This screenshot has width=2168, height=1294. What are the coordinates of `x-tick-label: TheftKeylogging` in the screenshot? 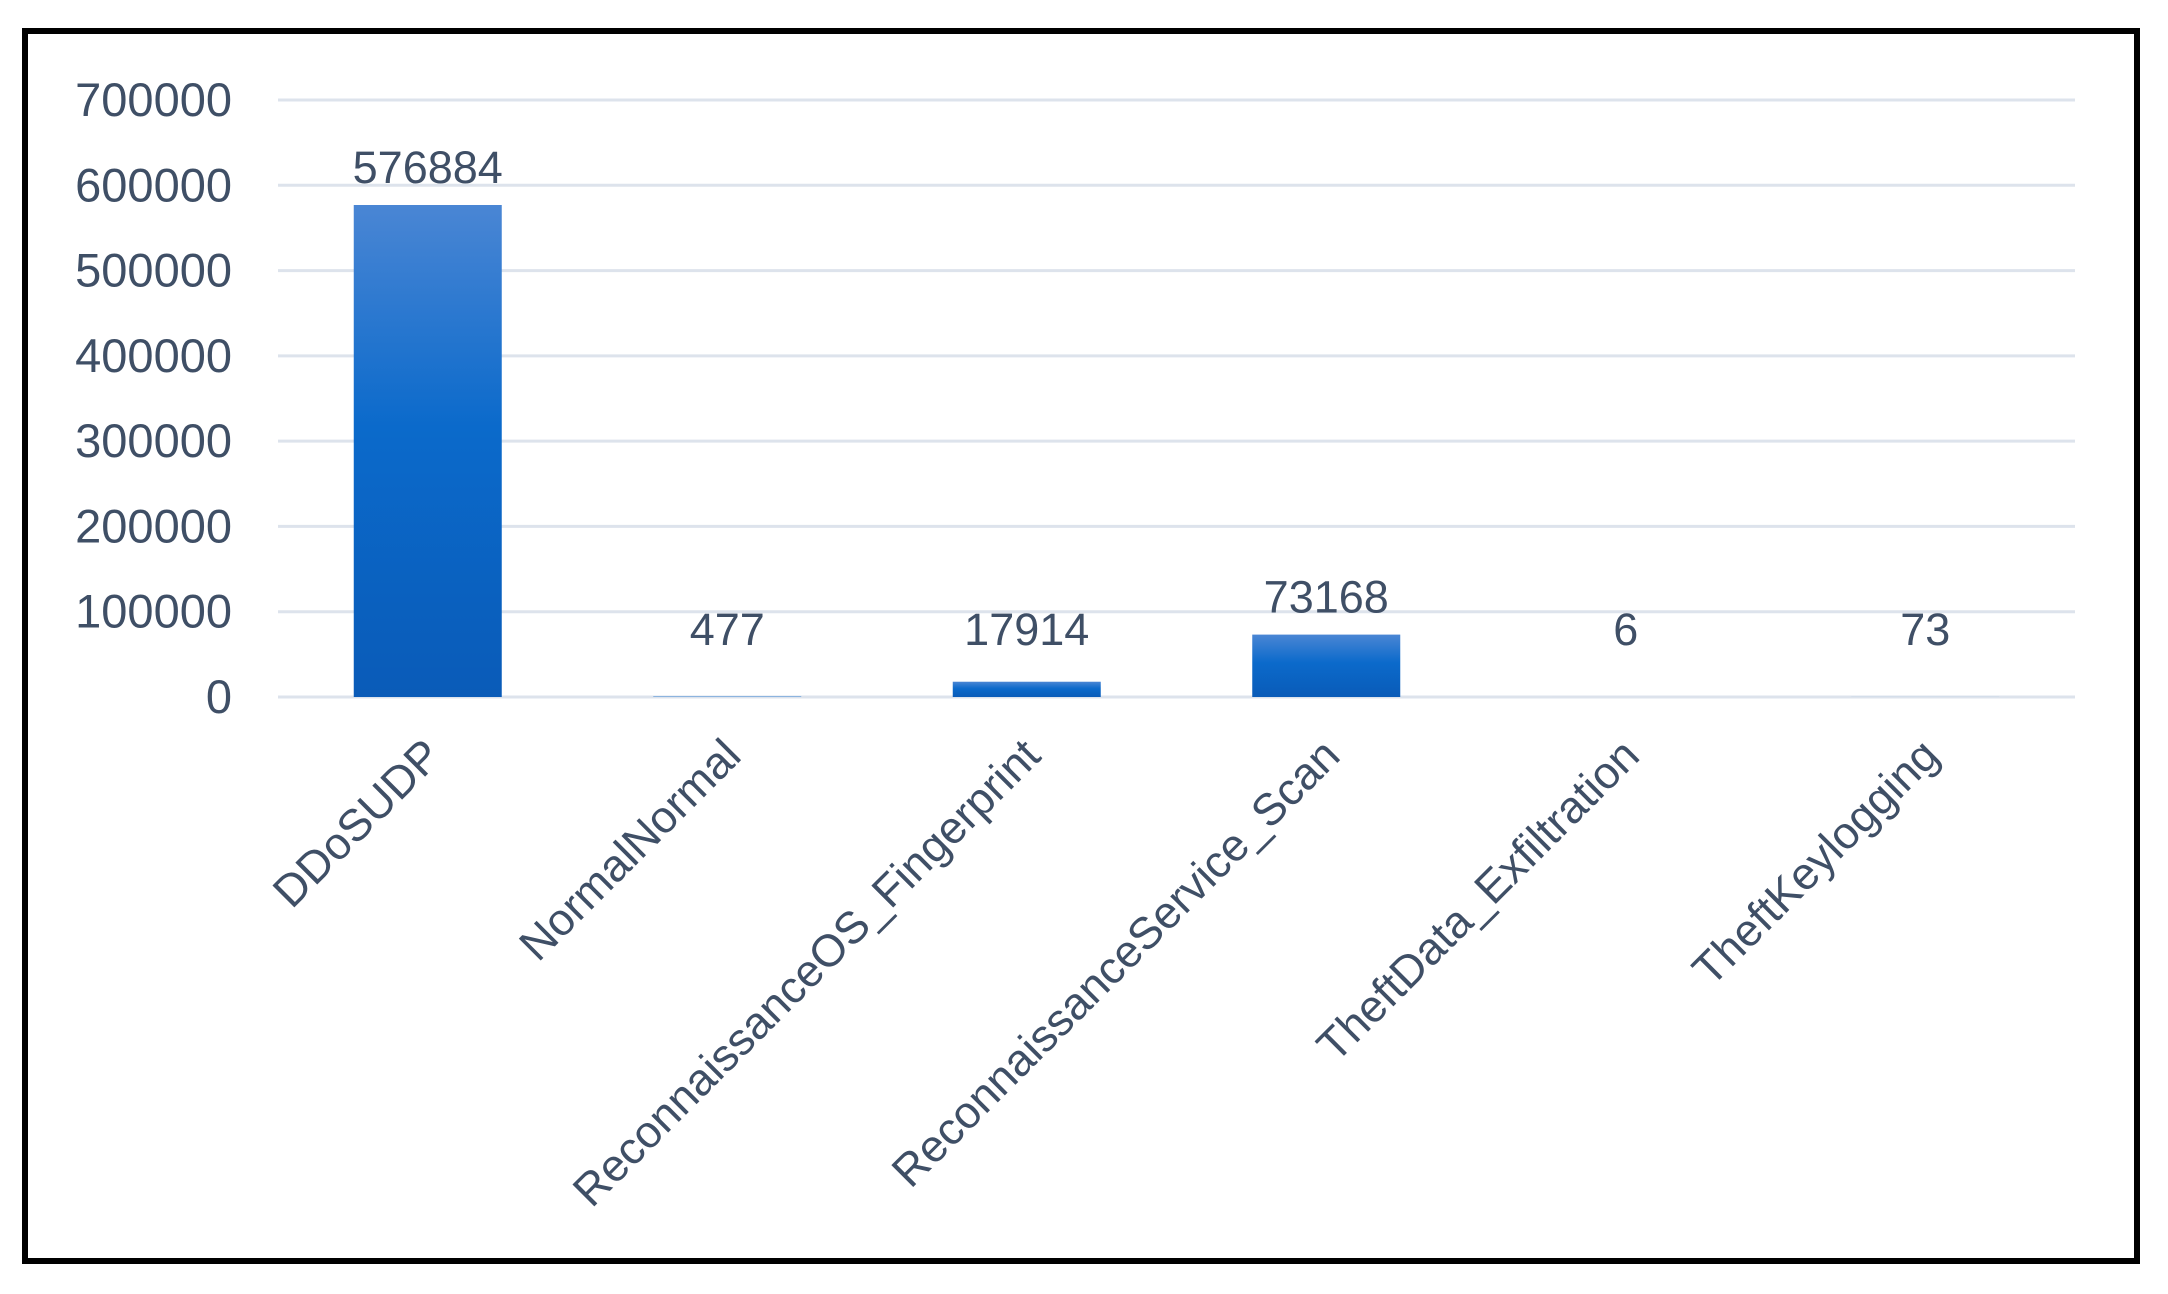 It's located at (1815, 862).